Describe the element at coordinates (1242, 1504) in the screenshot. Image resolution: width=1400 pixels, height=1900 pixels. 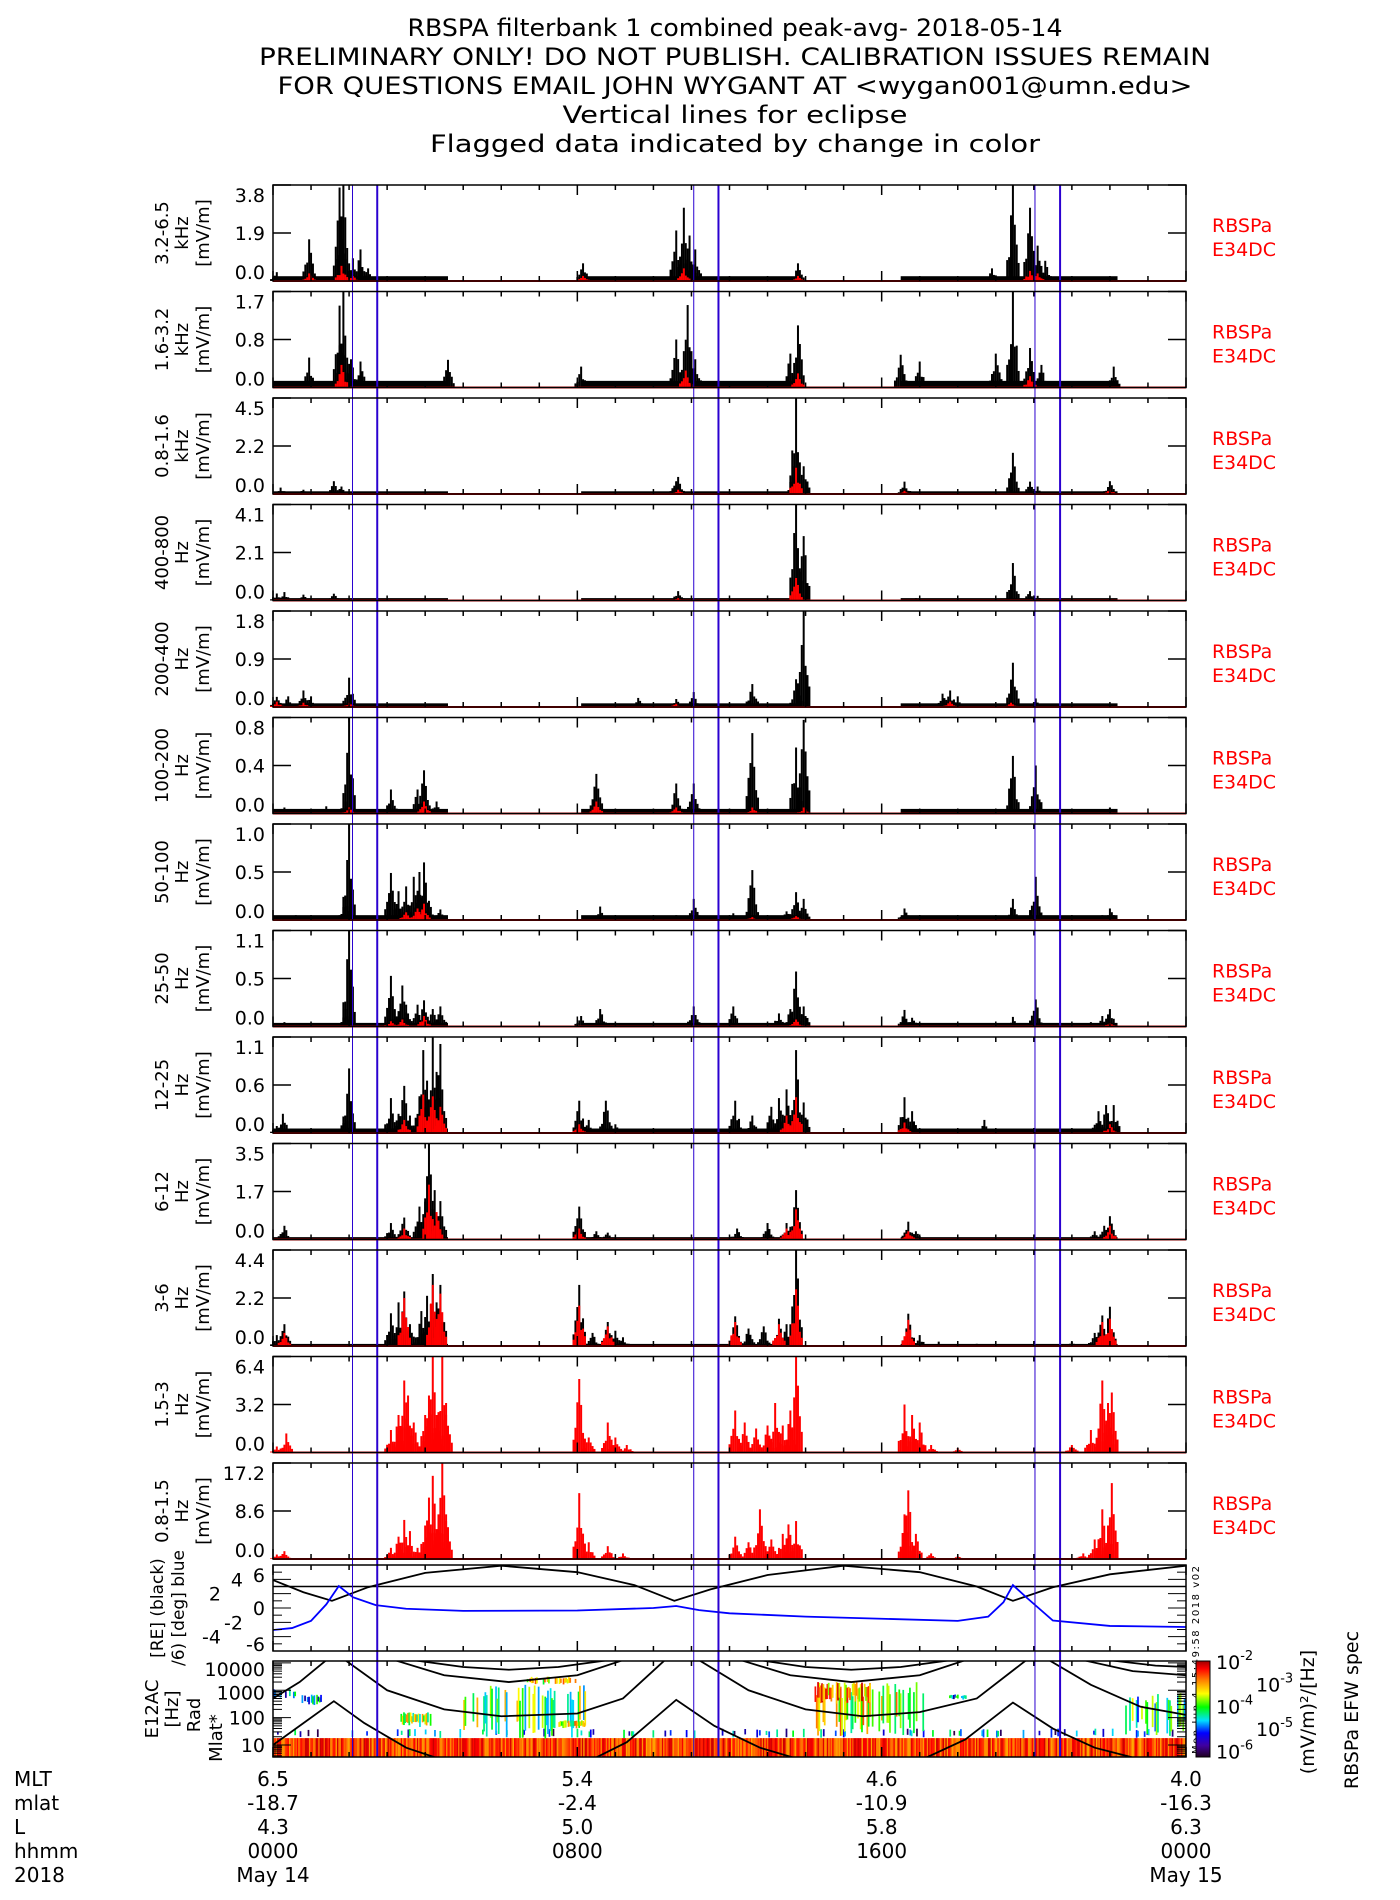
I see `probe-label: RBSPa` at that location.